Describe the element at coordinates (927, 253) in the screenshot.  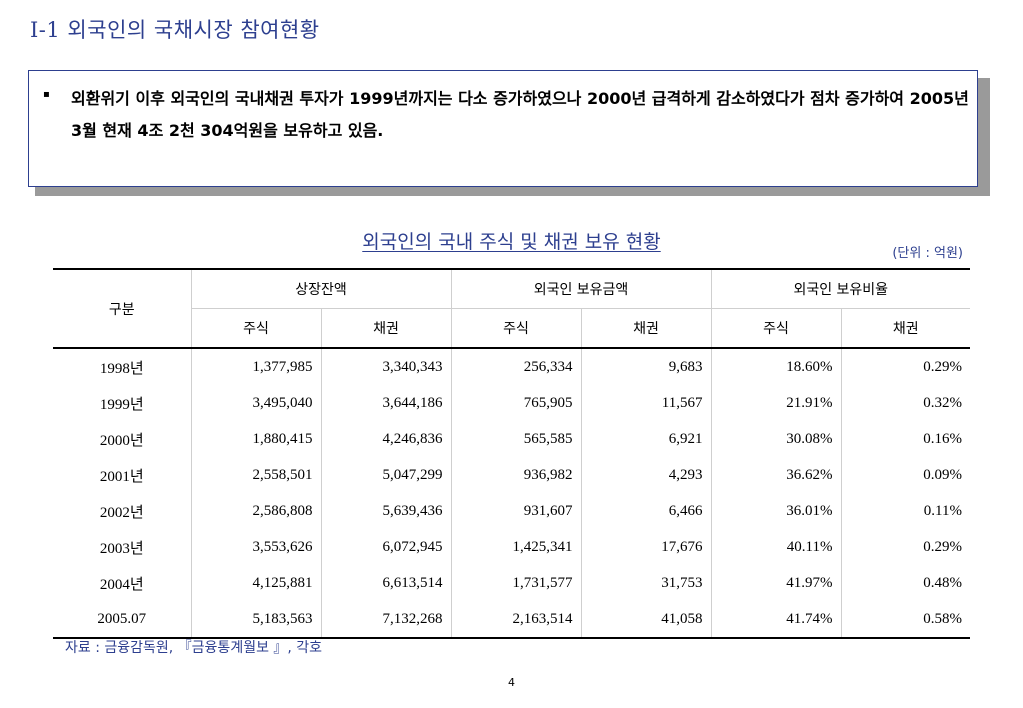
I see `unit-label: (단위 : 억원)` at that location.